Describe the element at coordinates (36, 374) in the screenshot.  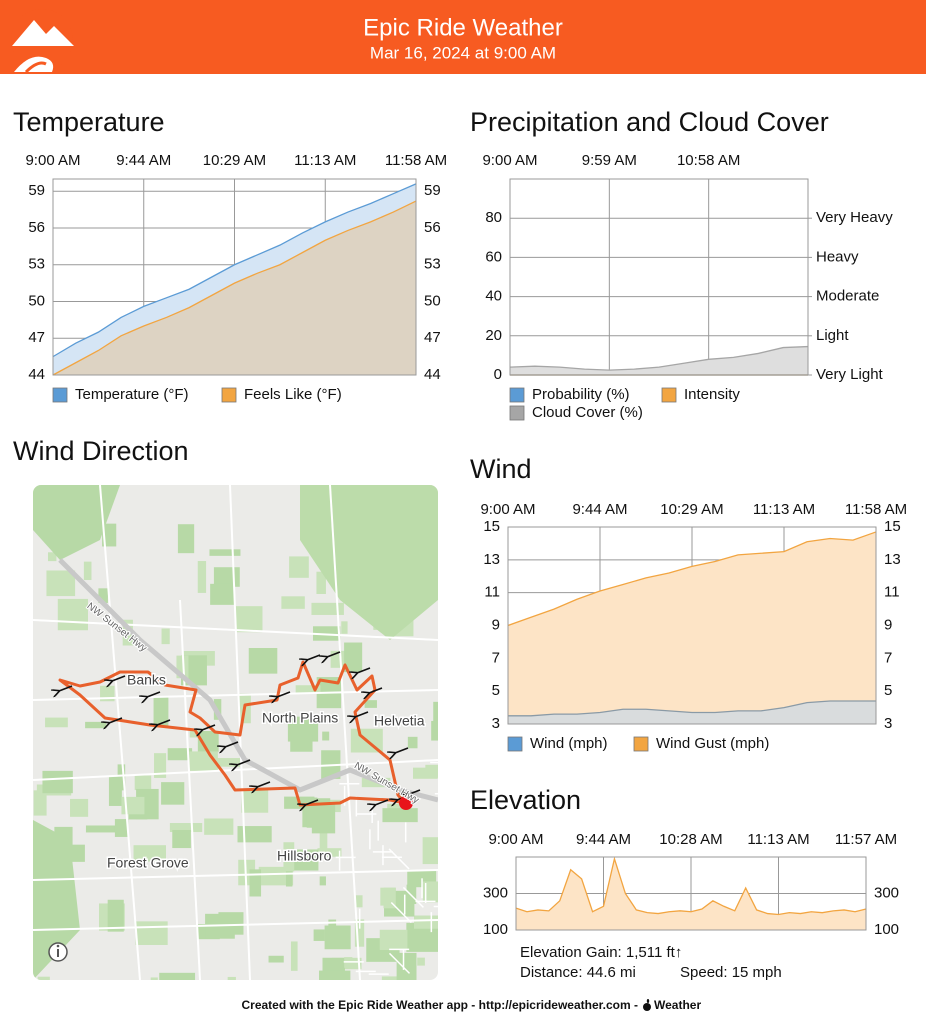
I see `y-tick-label: 44` at that location.